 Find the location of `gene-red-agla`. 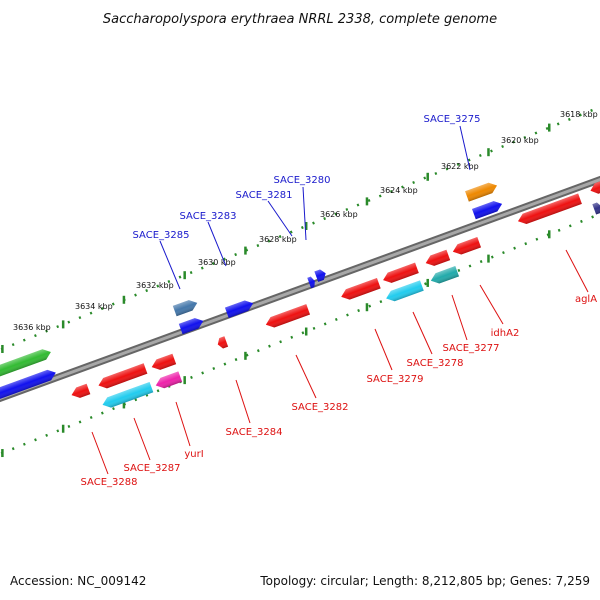

gene-red-agla is located at coordinates (549, 209).